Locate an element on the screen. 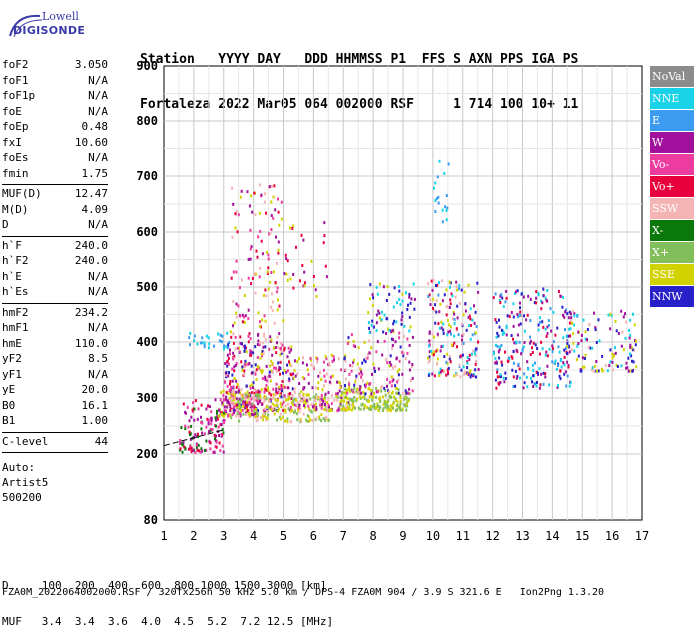 The width and height of the screenshot is (700, 640). legend-entry: X- is located at coordinates (672, 230).